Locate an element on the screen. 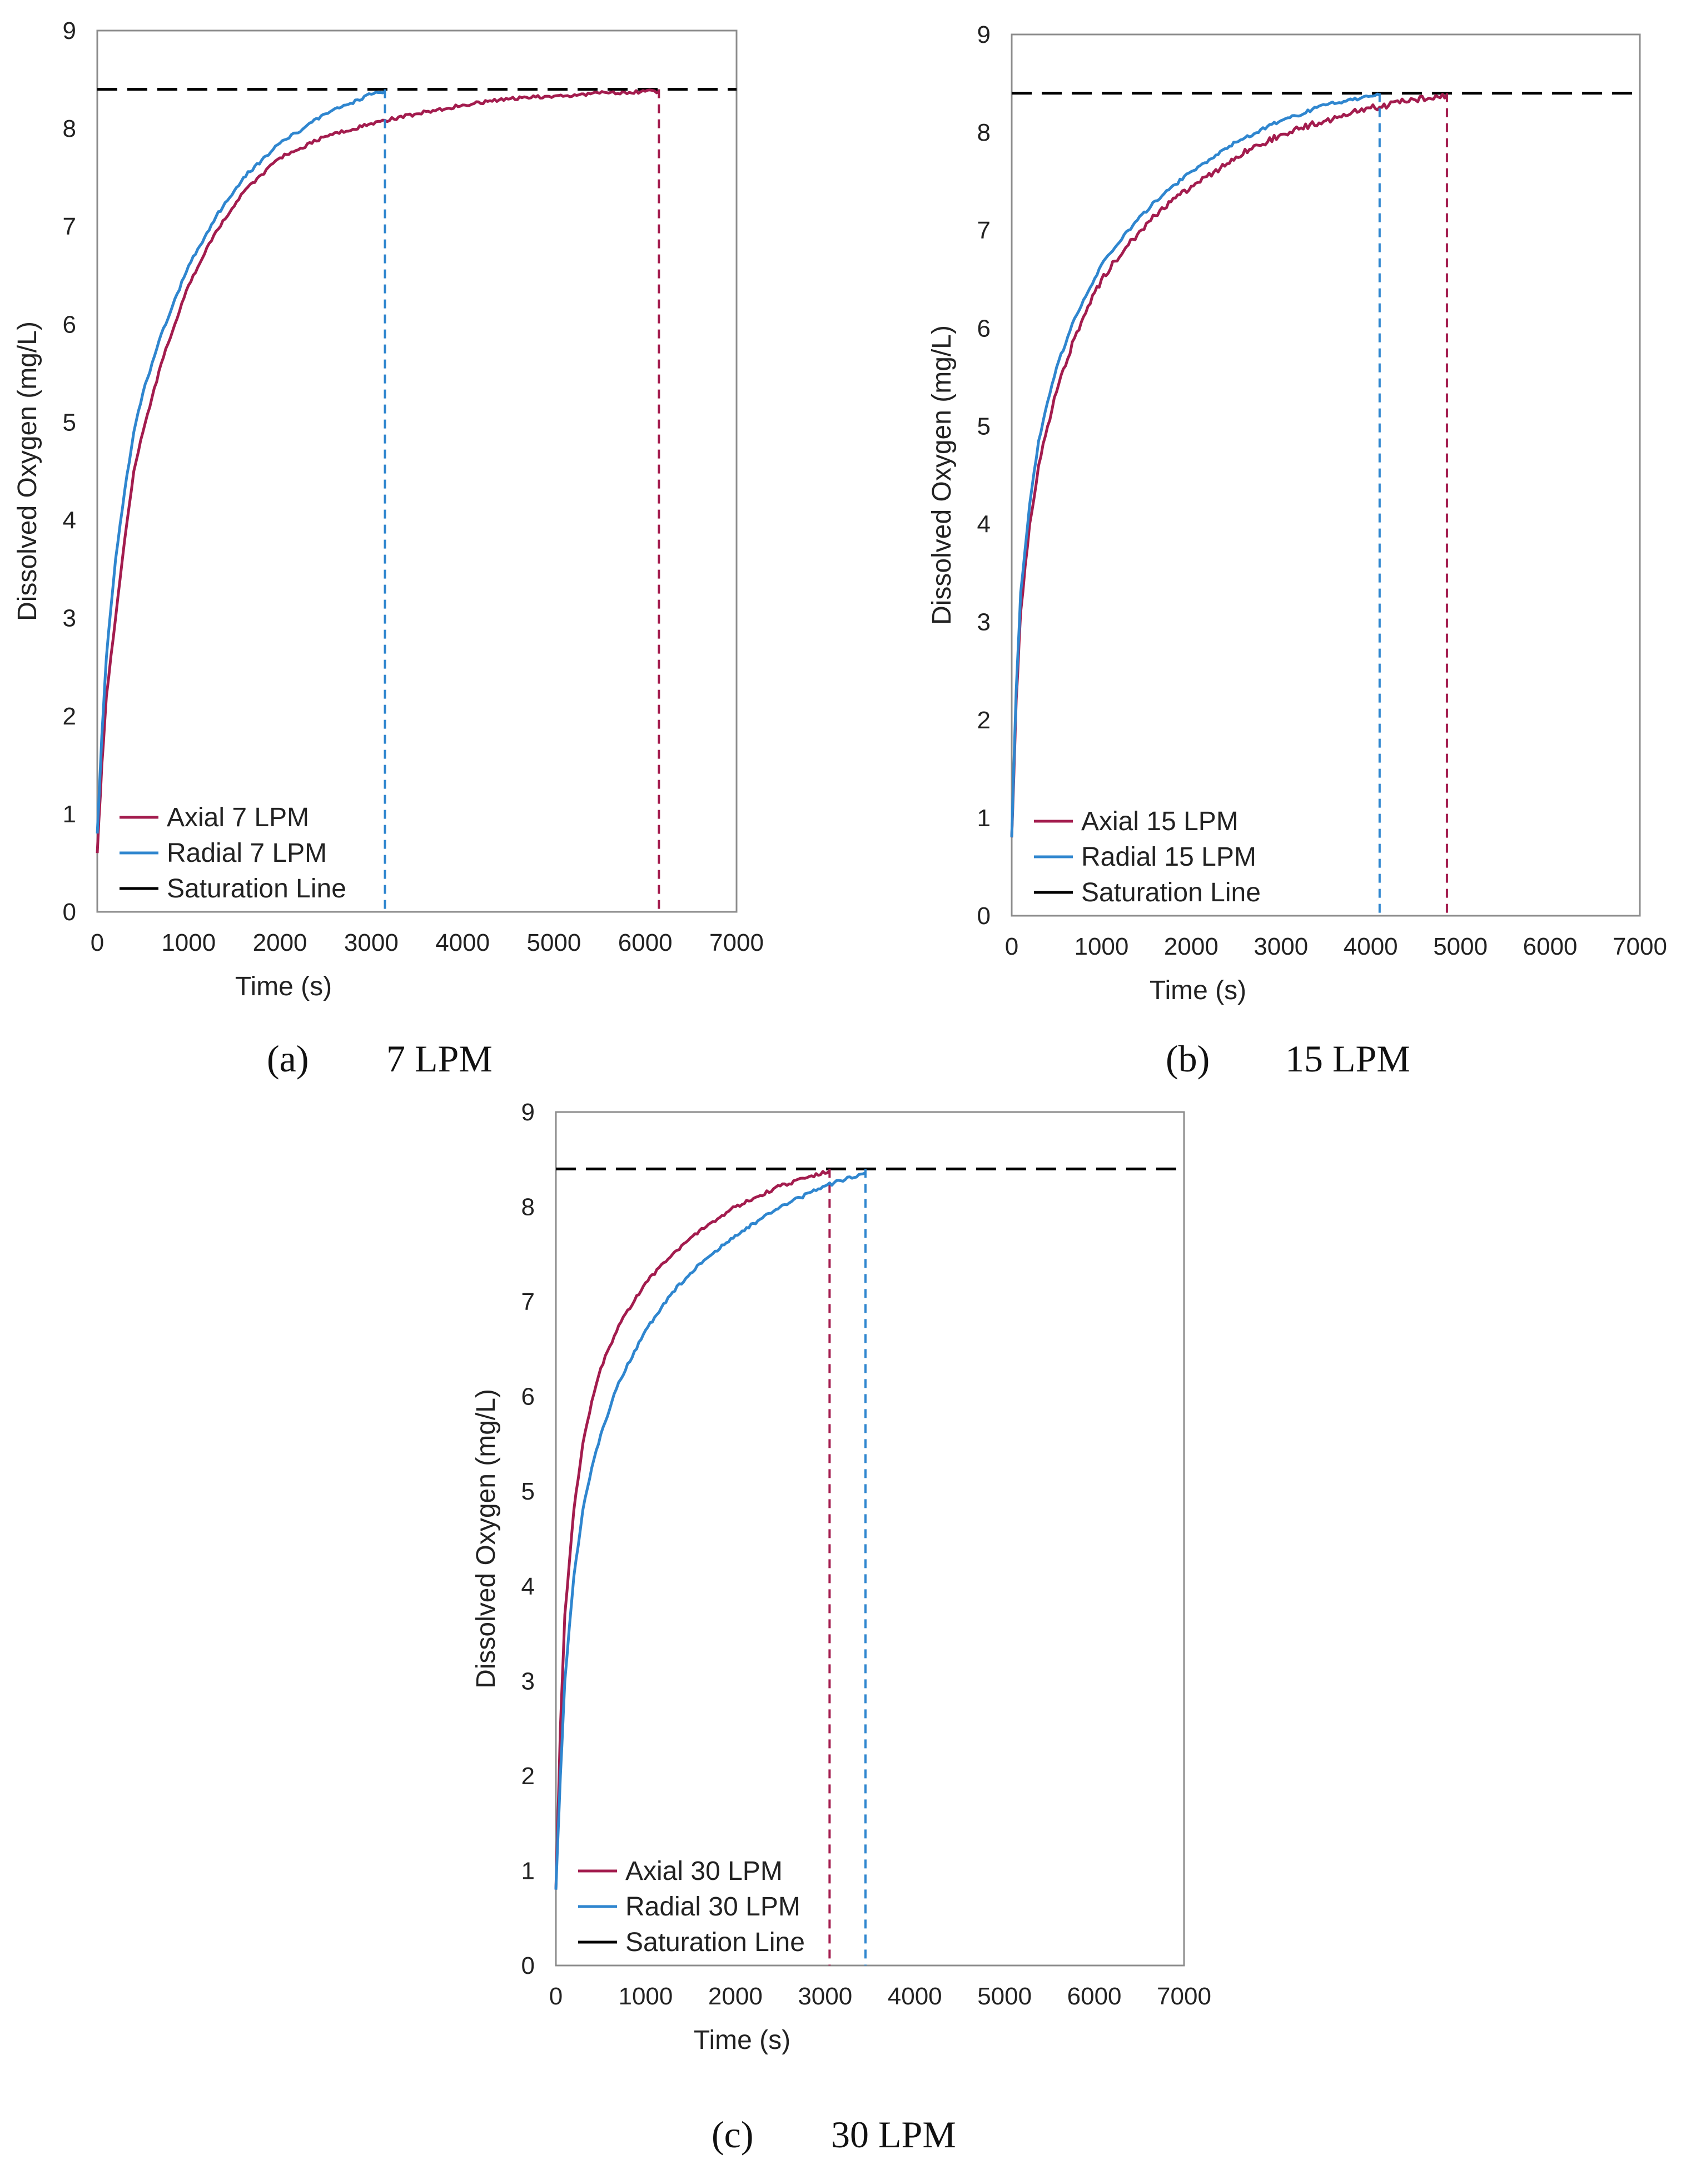  plot-frame-c is located at coordinates (870, 1539).